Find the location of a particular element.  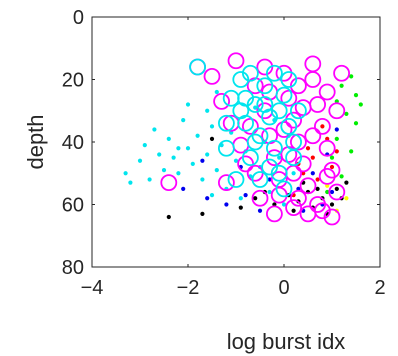

x-tick-label-0: −4 is located at coordinates (92, 288).